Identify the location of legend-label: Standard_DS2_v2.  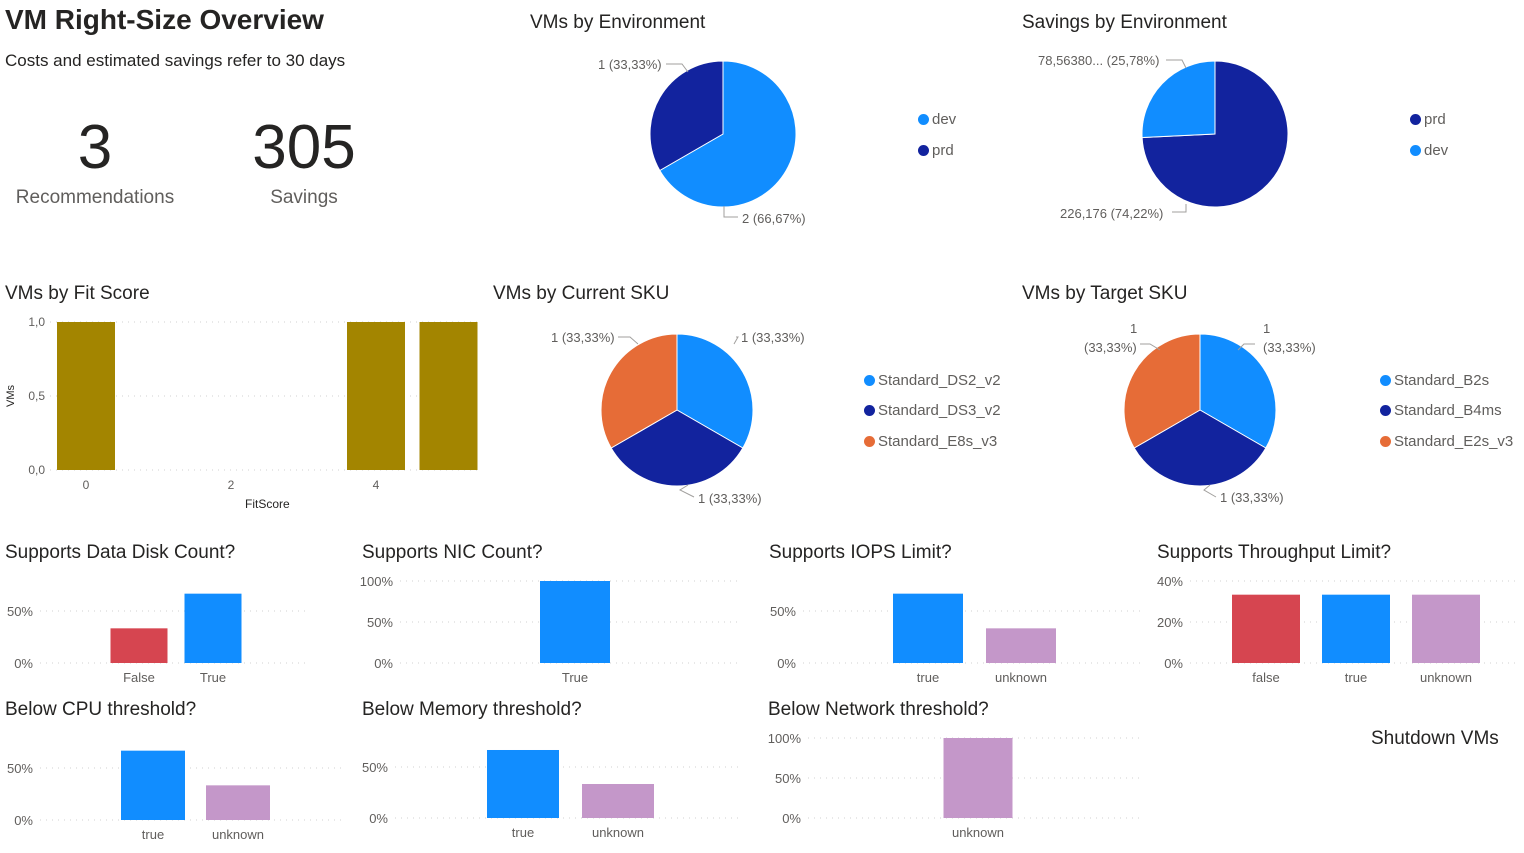
(939, 380).